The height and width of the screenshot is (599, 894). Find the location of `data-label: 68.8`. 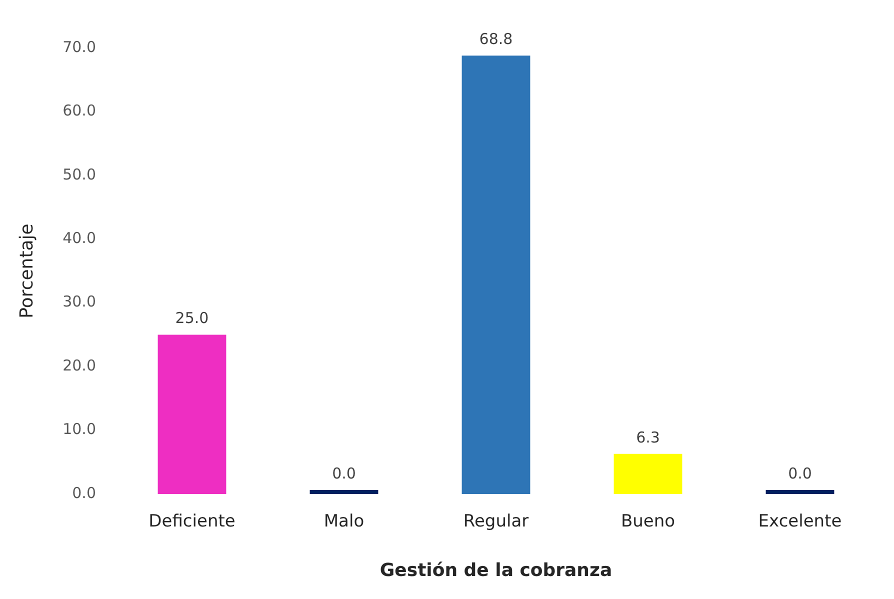

data-label: 68.8 is located at coordinates (496, 39).